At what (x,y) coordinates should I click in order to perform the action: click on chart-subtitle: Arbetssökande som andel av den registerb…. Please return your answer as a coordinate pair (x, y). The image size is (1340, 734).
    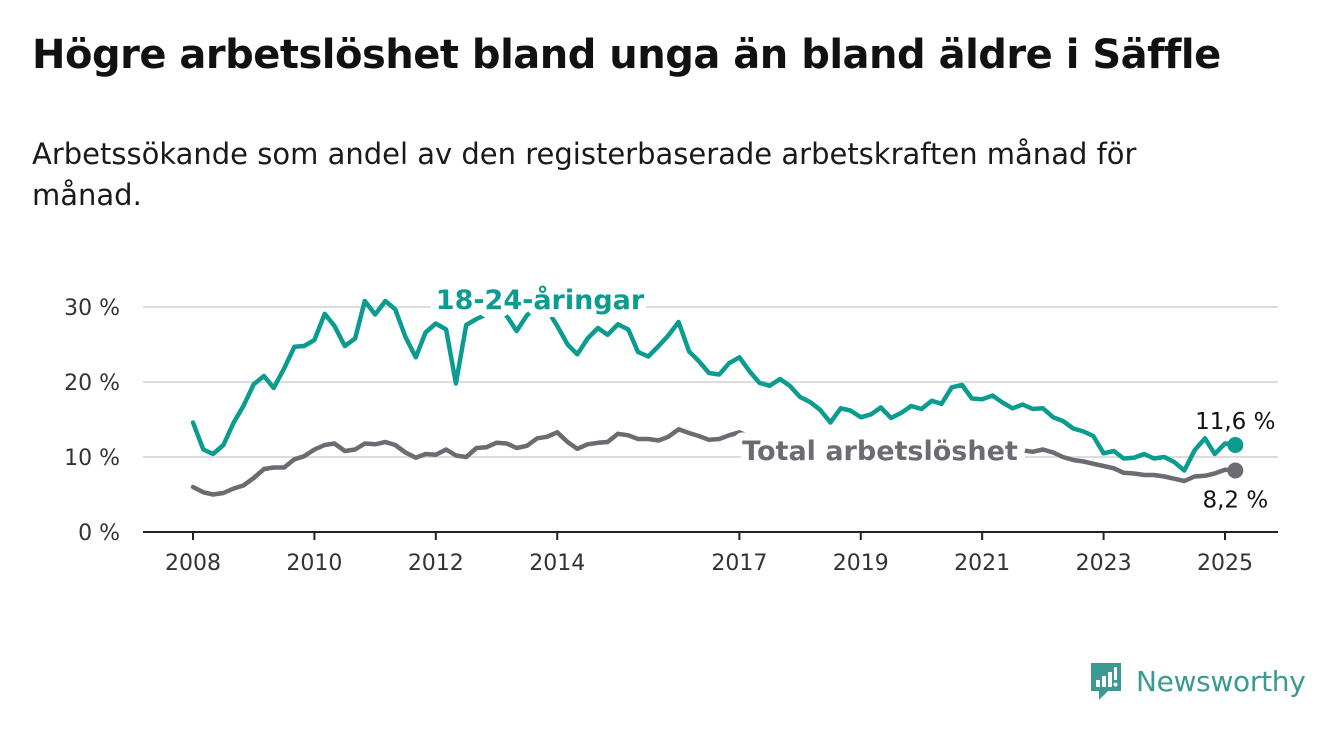
    Looking at the image, I should click on (584, 174).